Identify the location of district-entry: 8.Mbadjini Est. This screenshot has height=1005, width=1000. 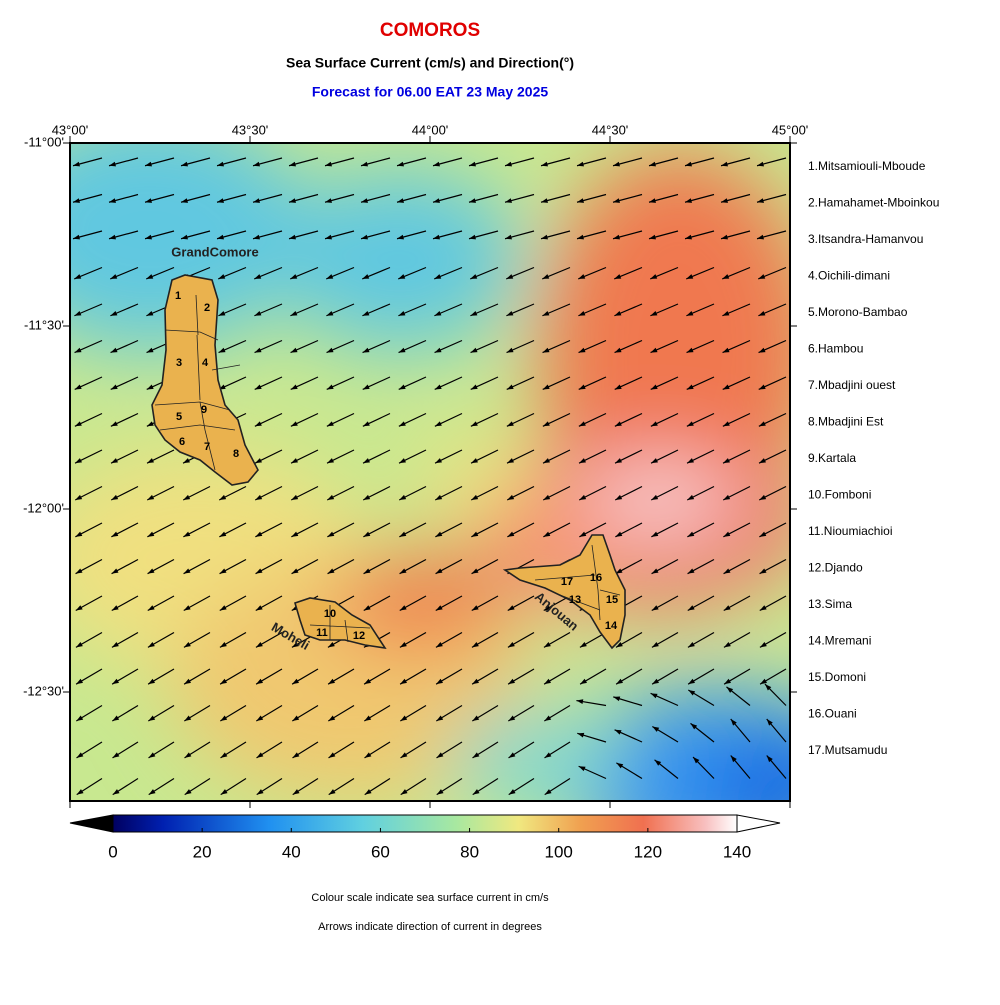
(846, 422).